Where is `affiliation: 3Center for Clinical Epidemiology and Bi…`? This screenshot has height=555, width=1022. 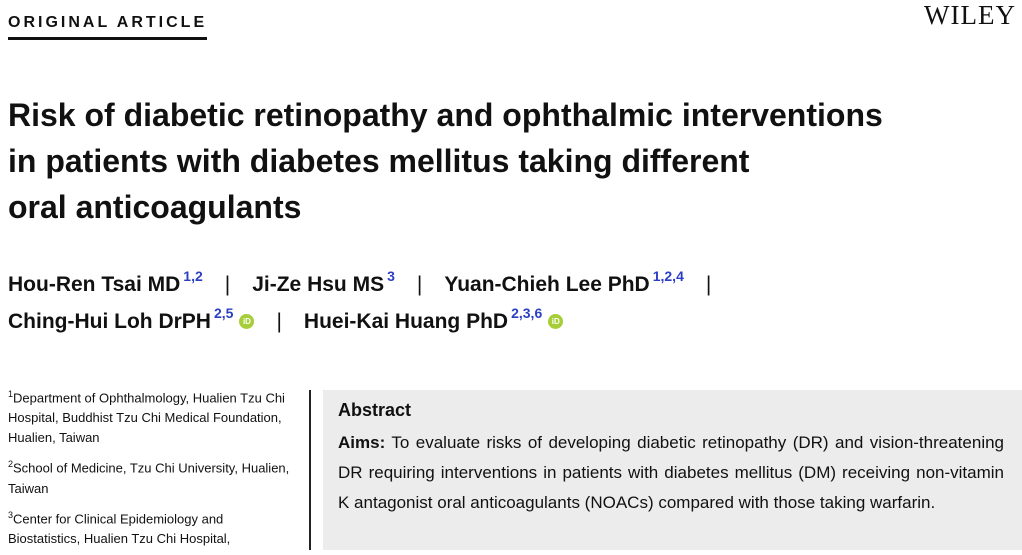 affiliation: 3Center for Clinical Epidemiology and Bi… is located at coordinates (150, 527).